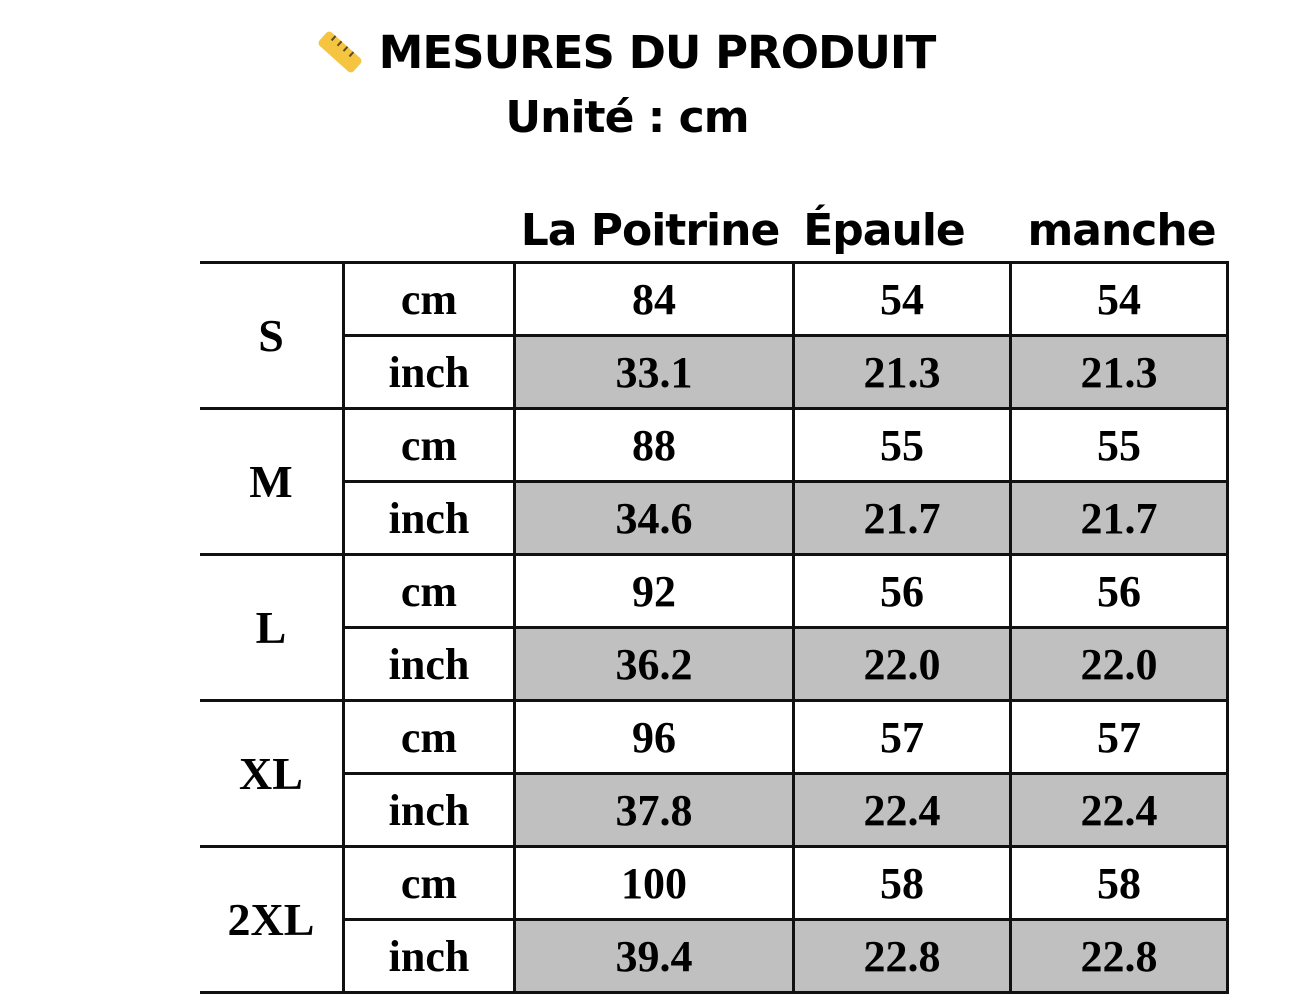 The height and width of the screenshot is (1000, 1300). What do you see at coordinates (650, 230) in the screenshot?
I see `column-header-poitrine: La Poitrine` at bounding box center [650, 230].